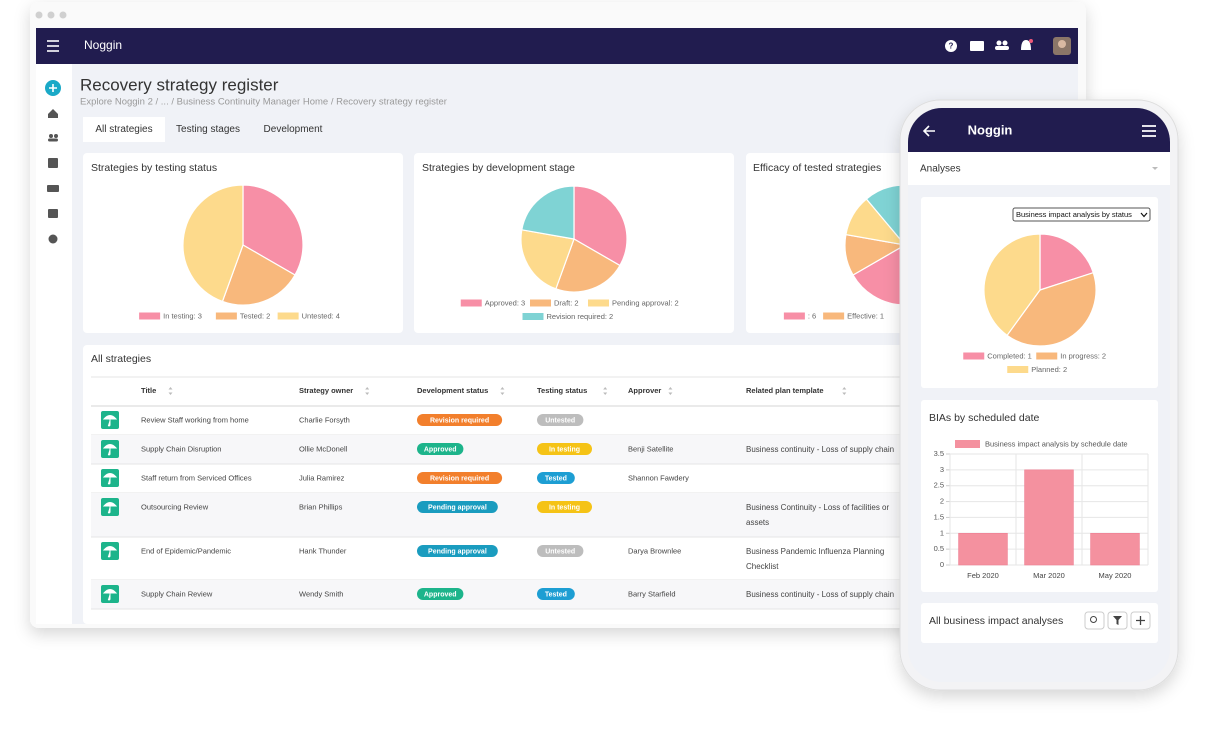 This screenshot has height=744, width=1208. What do you see at coordinates (1094, 620) in the screenshot?
I see `search-button` at bounding box center [1094, 620].